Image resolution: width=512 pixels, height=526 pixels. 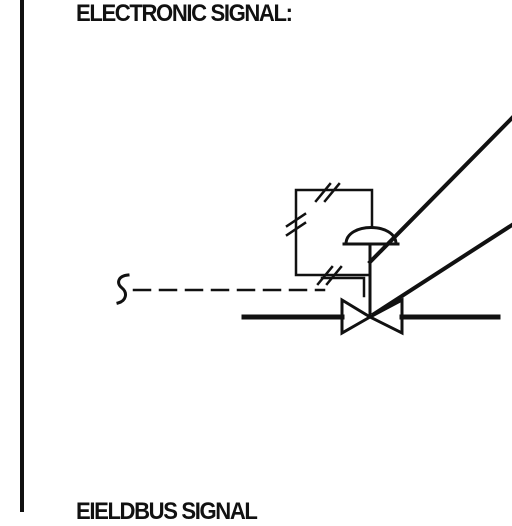 I want to click on callout-line-upper, so click(x=439, y=190).